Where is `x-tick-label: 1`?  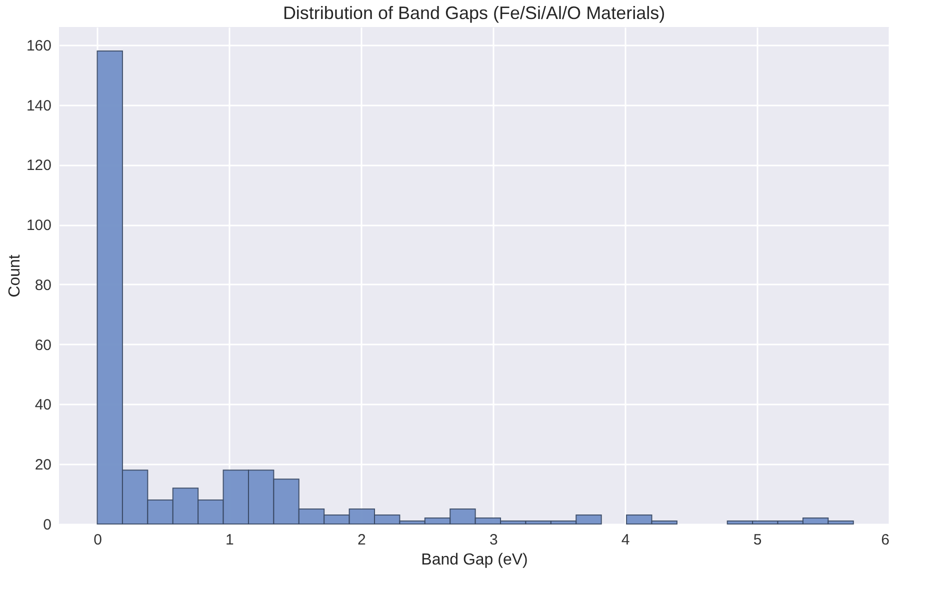 x-tick-label: 1 is located at coordinates (230, 540).